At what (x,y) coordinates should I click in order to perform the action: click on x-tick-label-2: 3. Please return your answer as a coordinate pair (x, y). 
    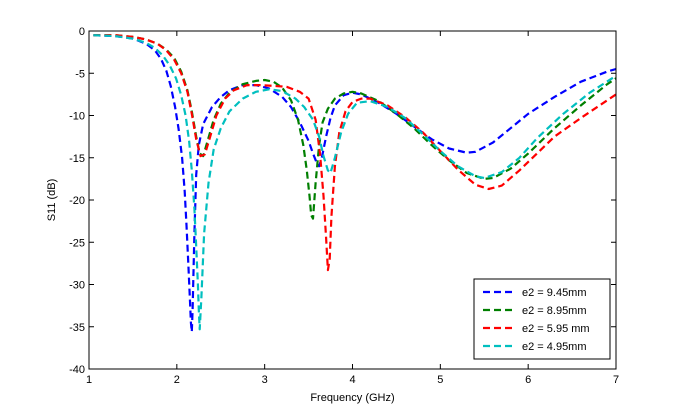
    Looking at the image, I should click on (265, 380).